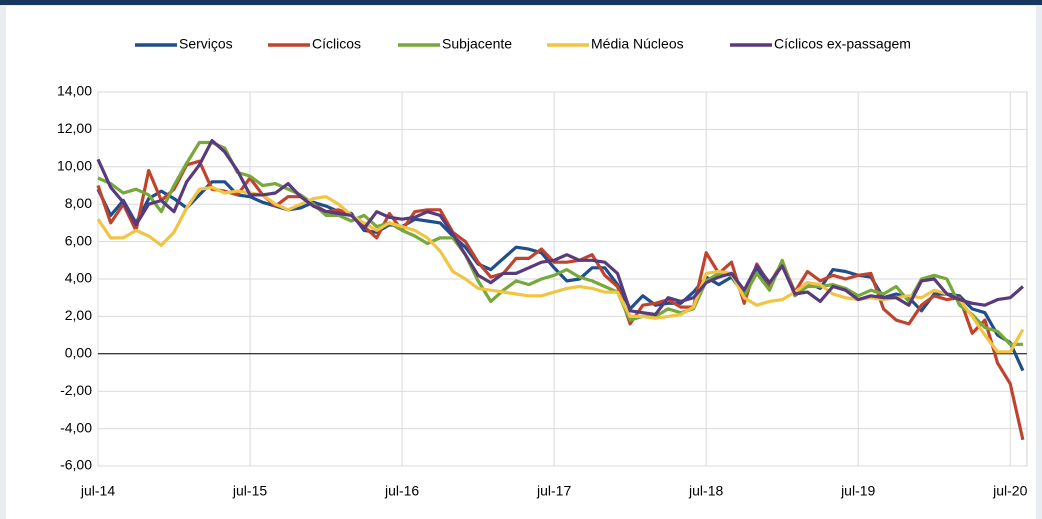 The height and width of the screenshot is (519, 1042). What do you see at coordinates (521, 2) in the screenshot?
I see `top-bar` at bounding box center [521, 2].